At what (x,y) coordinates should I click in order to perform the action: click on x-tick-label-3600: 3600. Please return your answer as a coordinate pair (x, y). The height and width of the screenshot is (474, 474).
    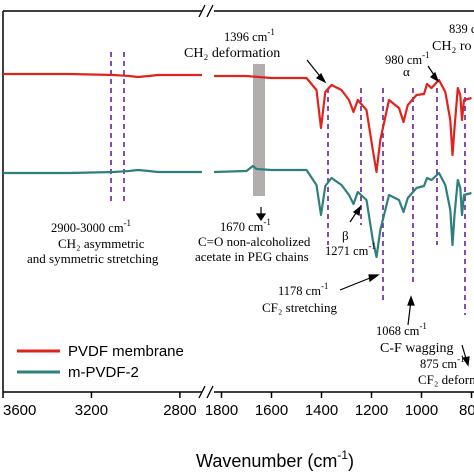
    Looking at the image, I should click on (19, 410).